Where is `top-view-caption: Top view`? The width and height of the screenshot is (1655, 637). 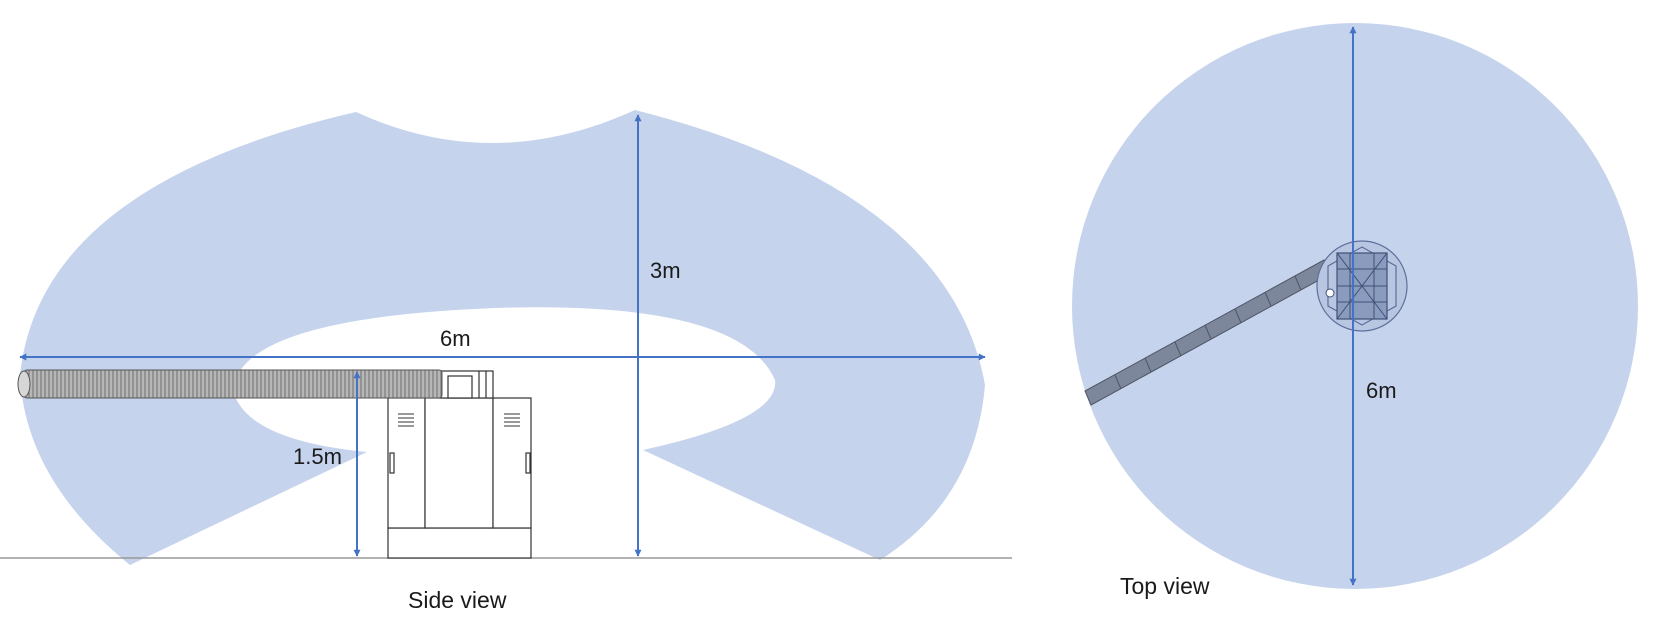
top-view-caption: Top view is located at coordinates (1165, 586).